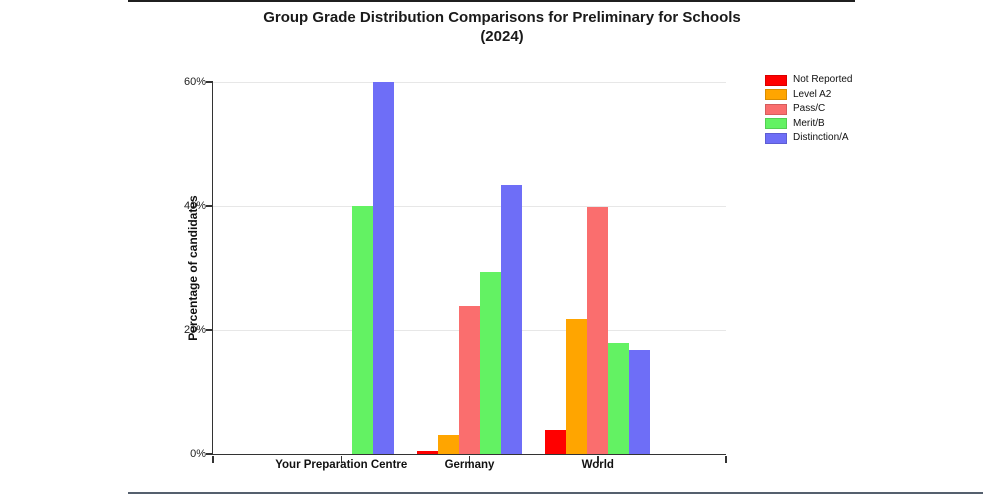  What do you see at coordinates (209, 330) in the screenshot?
I see `y-tick-20%` at bounding box center [209, 330].